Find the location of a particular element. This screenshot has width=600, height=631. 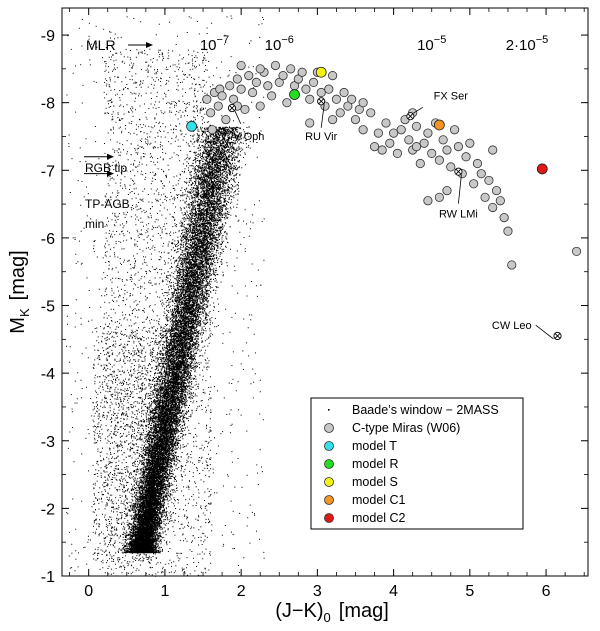

legend-item: Baade’s window − 2MASS is located at coordinates (413, 410).